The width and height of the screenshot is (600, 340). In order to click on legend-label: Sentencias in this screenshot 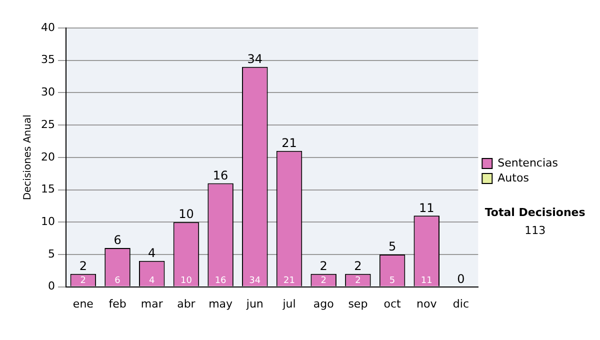, I will do `click(528, 163)`.